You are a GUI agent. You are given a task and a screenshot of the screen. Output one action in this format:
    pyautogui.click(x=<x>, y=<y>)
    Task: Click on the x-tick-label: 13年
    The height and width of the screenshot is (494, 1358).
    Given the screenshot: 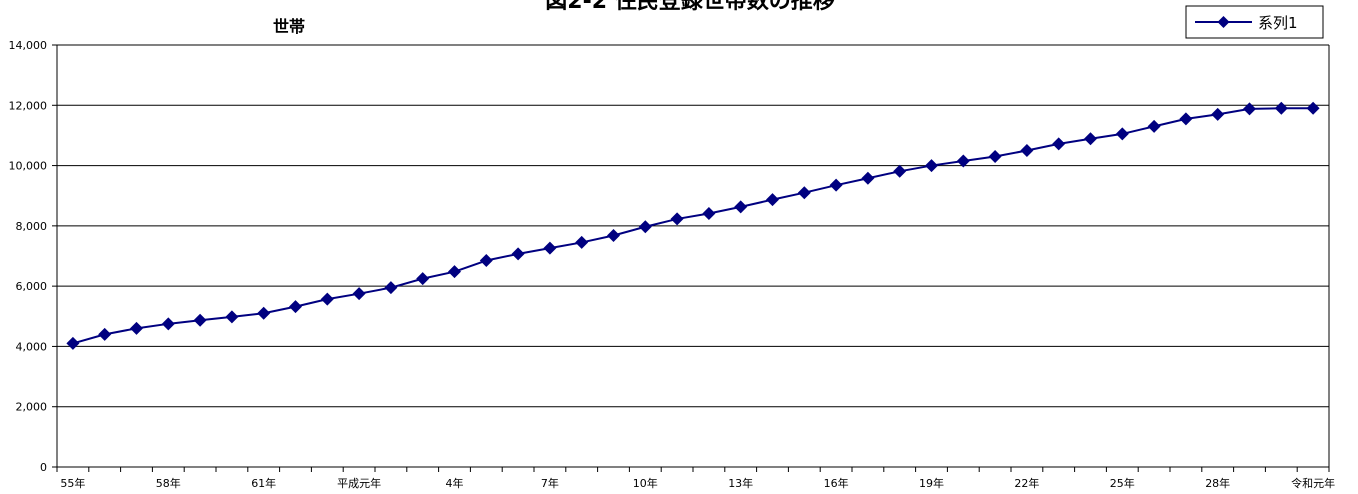 What is the action you would take?
    pyautogui.click(x=740, y=483)
    